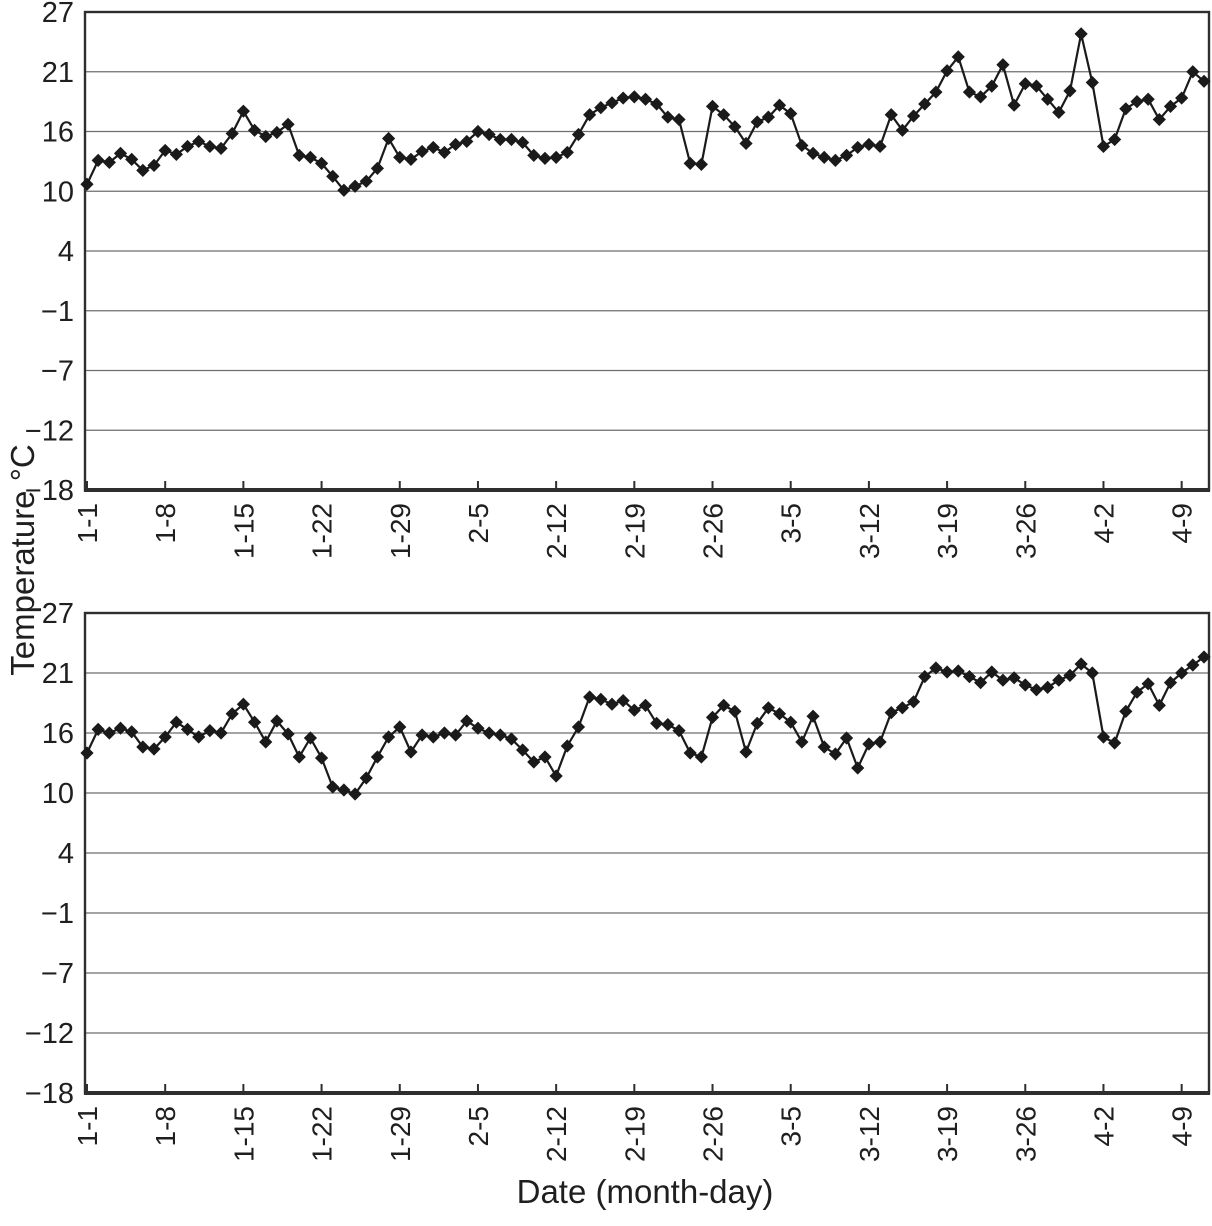 The width and height of the screenshot is (1212, 1226). What do you see at coordinates (22, 559) in the screenshot?
I see `y-axis-title: Temperature °C` at bounding box center [22, 559].